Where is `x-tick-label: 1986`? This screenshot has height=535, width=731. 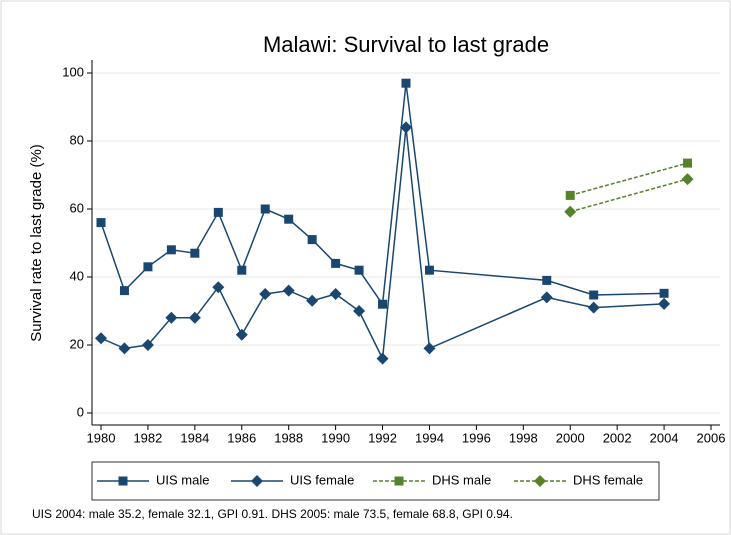
x-tick-label: 1986 is located at coordinates (241, 437).